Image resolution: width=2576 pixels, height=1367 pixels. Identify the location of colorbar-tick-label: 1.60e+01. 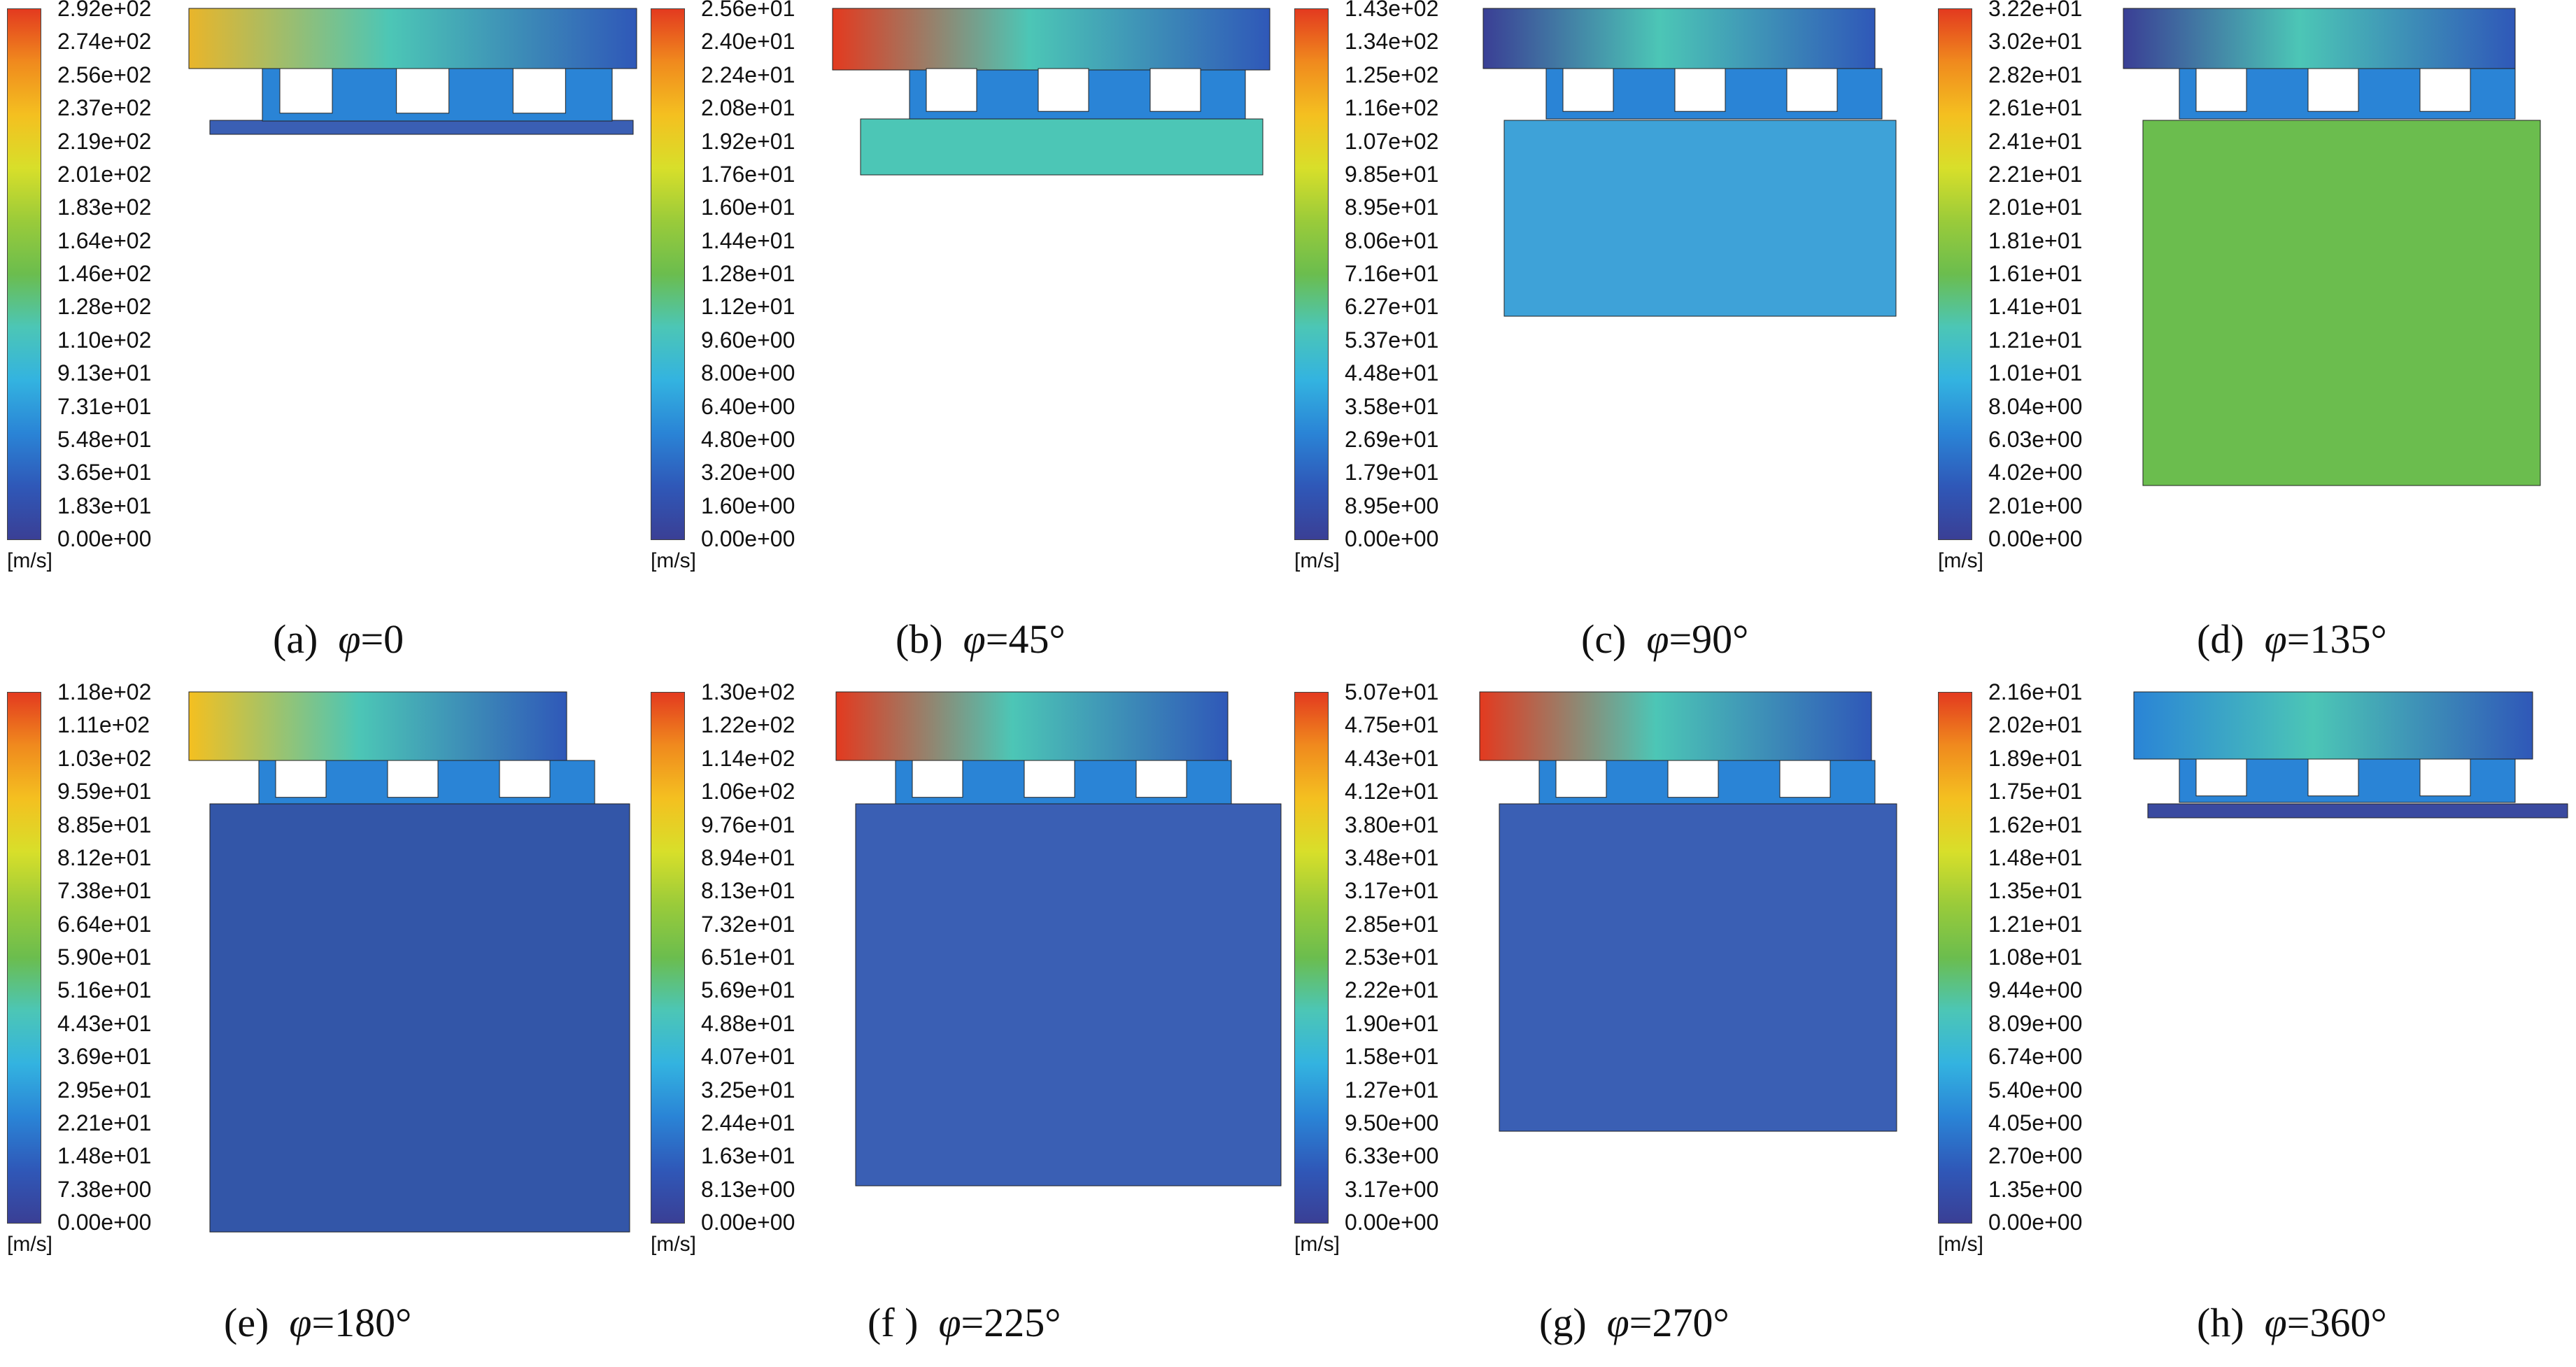
(748, 207).